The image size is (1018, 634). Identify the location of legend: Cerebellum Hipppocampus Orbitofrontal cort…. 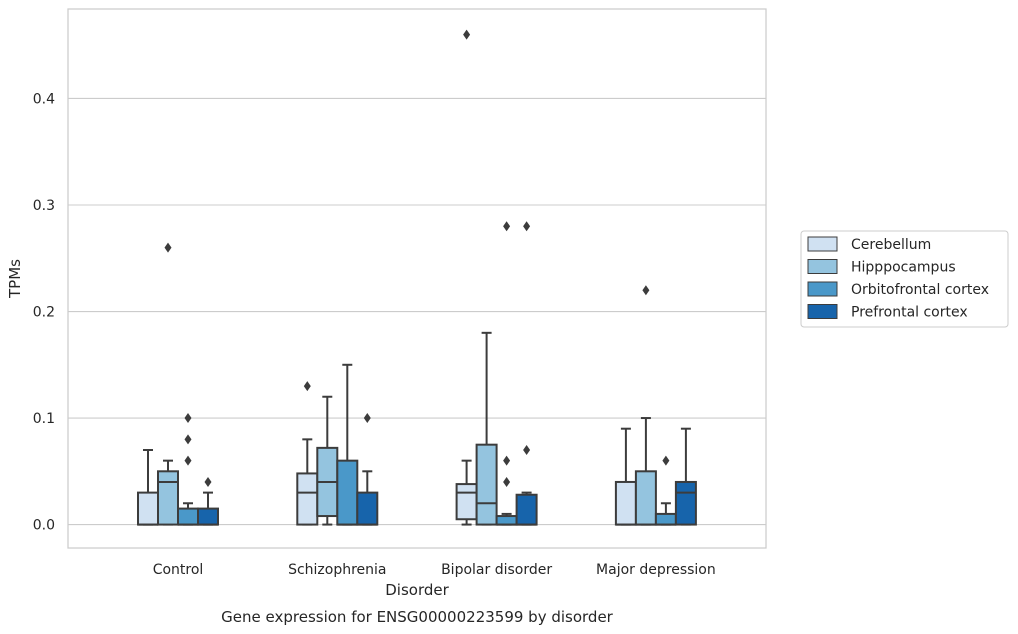
(904, 279).